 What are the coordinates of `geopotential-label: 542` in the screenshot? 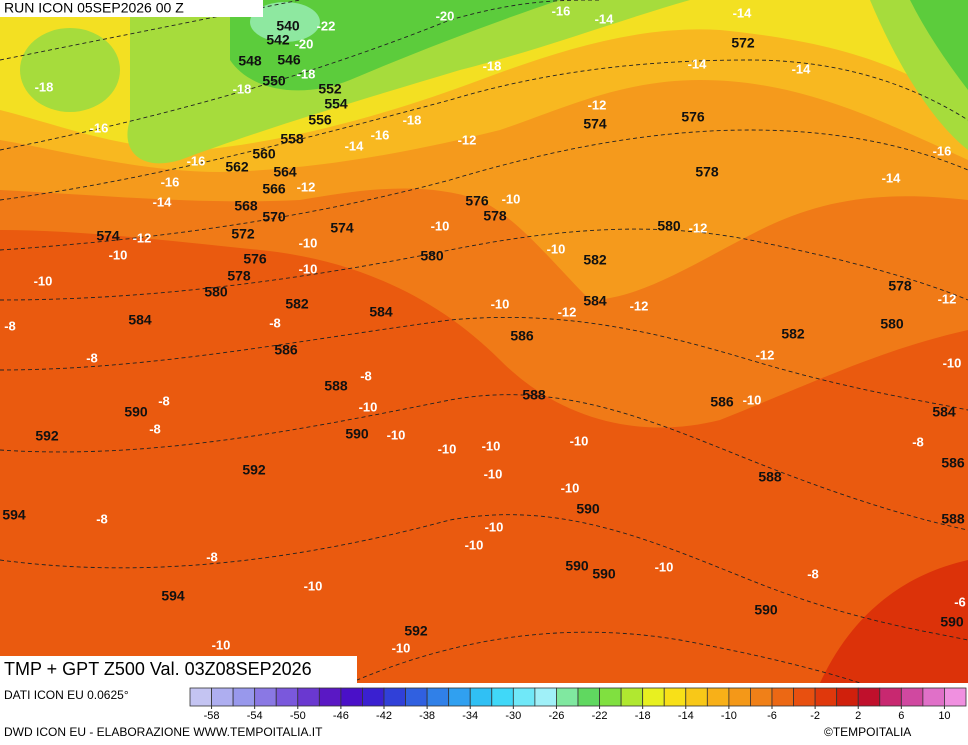 It's located at (278, 40).